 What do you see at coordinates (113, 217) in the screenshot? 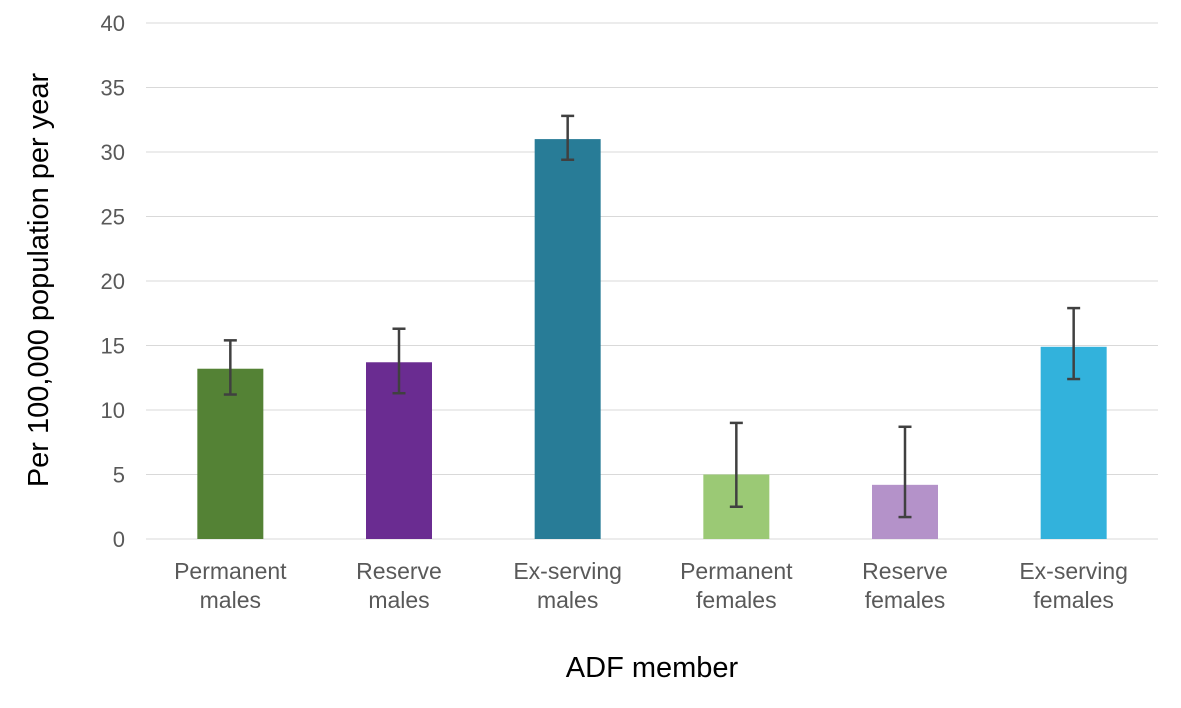
I see `y-tick-label: 25` at bounding box center [113, 217].